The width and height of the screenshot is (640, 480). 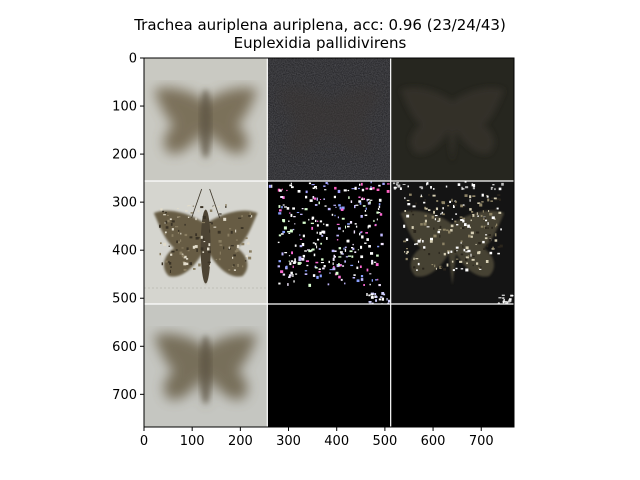 I want to click on y-tick-label: 400, so click(x=124, y=251).